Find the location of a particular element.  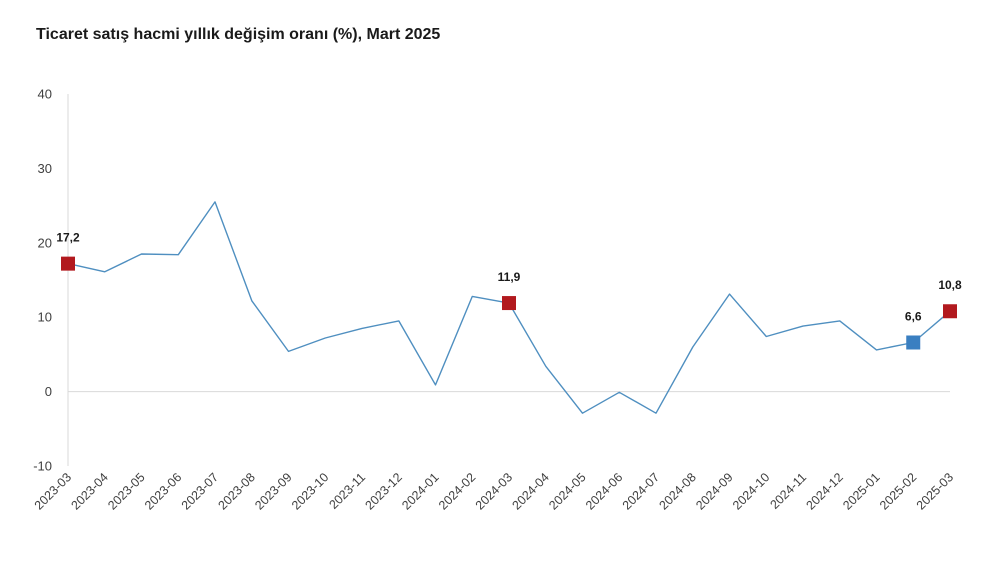

x-tick-label: 2024-09 is located at coordinates (714, 491).